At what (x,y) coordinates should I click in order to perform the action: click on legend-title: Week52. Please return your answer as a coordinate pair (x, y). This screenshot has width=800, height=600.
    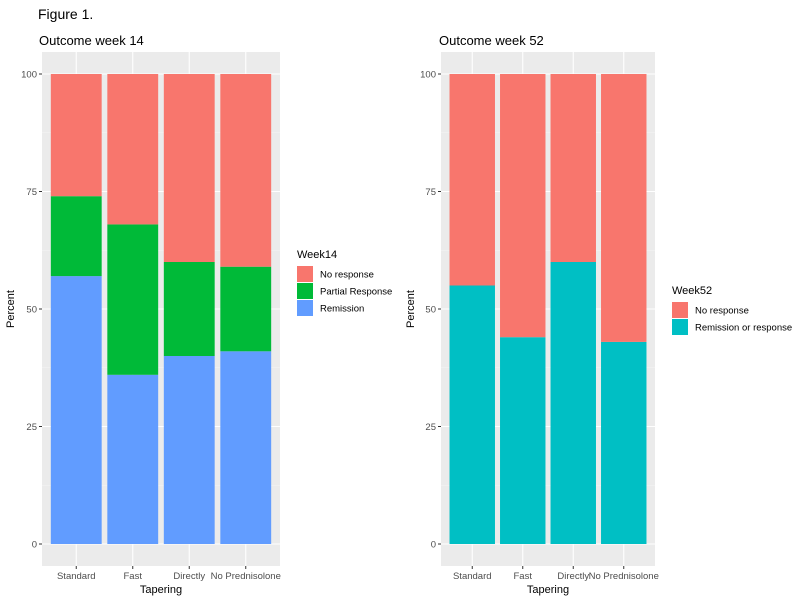
    Looking at the image, I should click on (692, 291).